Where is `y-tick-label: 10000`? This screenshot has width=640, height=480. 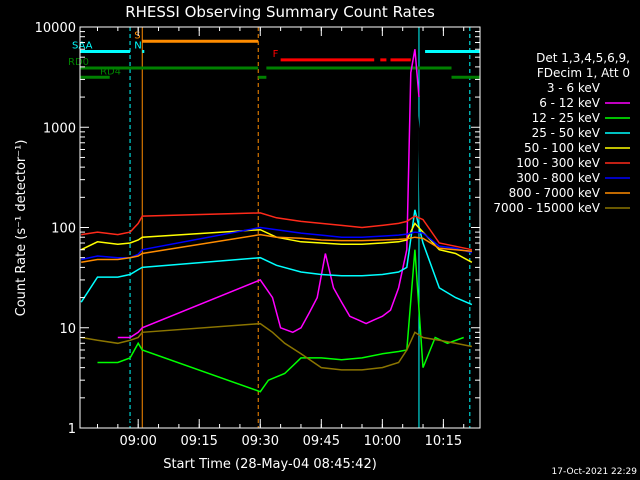
y-tick-label: 10000 is located at coordinates (55, 28).